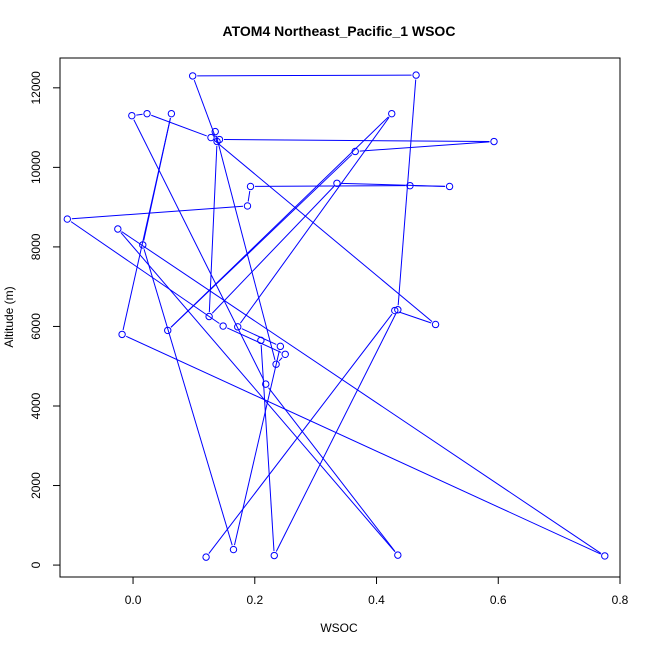 The width and height of the screenshot is (650, 650). I want to click on x-tick-label: 0.2, so click(254, 600).